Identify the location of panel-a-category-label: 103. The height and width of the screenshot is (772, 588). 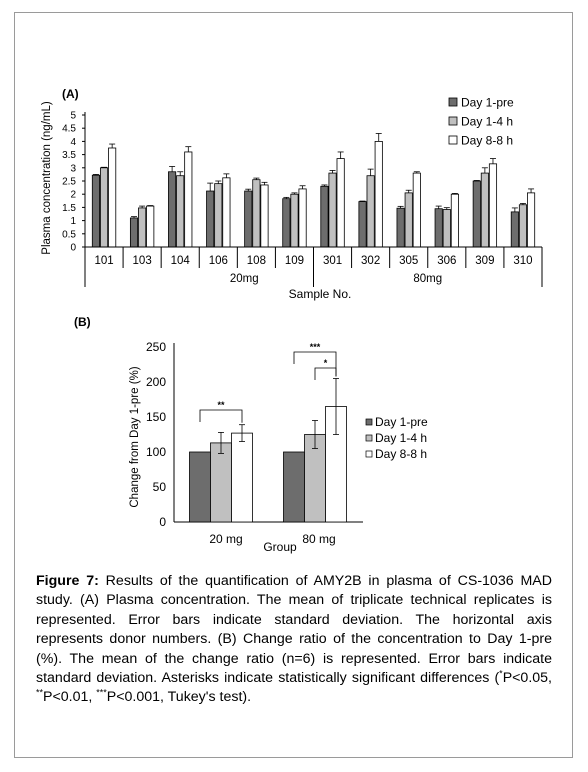
(142, 261).